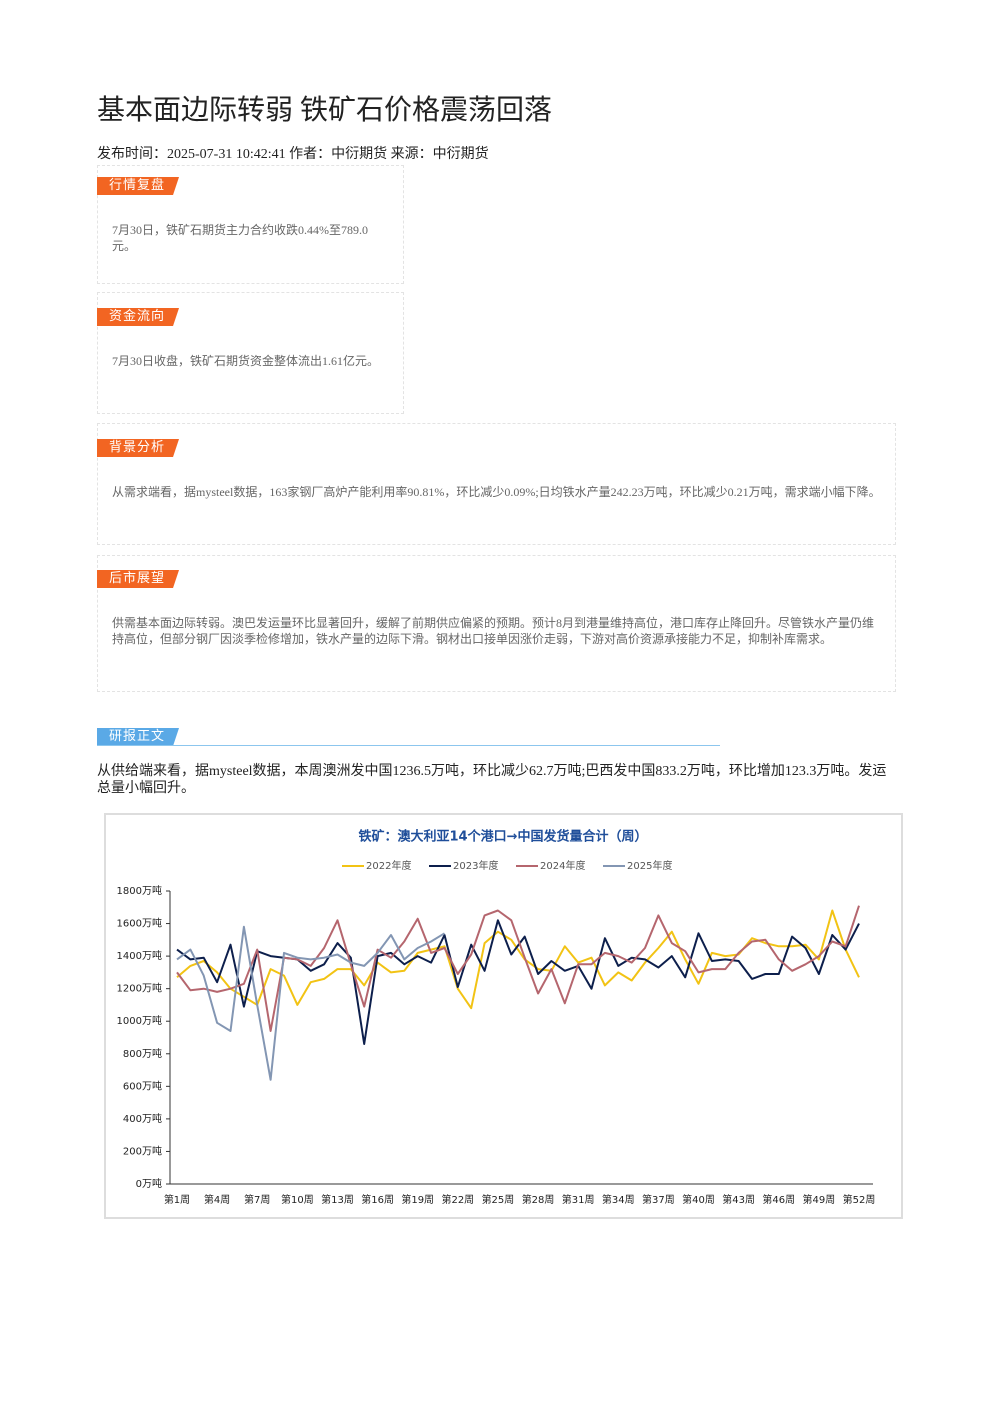 This screenshot has width=992, height=1403. Describe the element at coordinates (177, 1199) in the screenshot. I see `x-tick-label: 第1周` at that location.